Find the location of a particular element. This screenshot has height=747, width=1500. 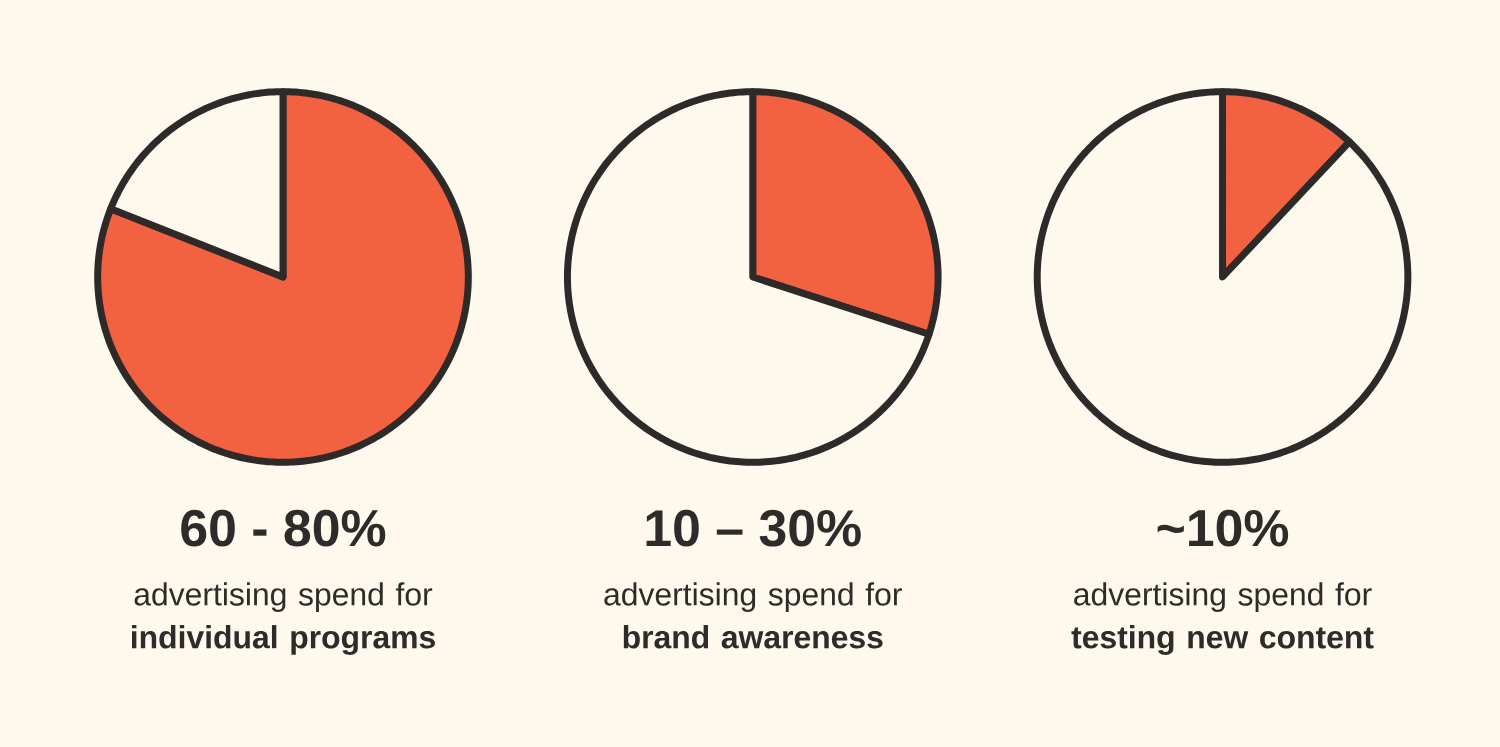

text: 10 – 30% is located at coordinates (753, 528).